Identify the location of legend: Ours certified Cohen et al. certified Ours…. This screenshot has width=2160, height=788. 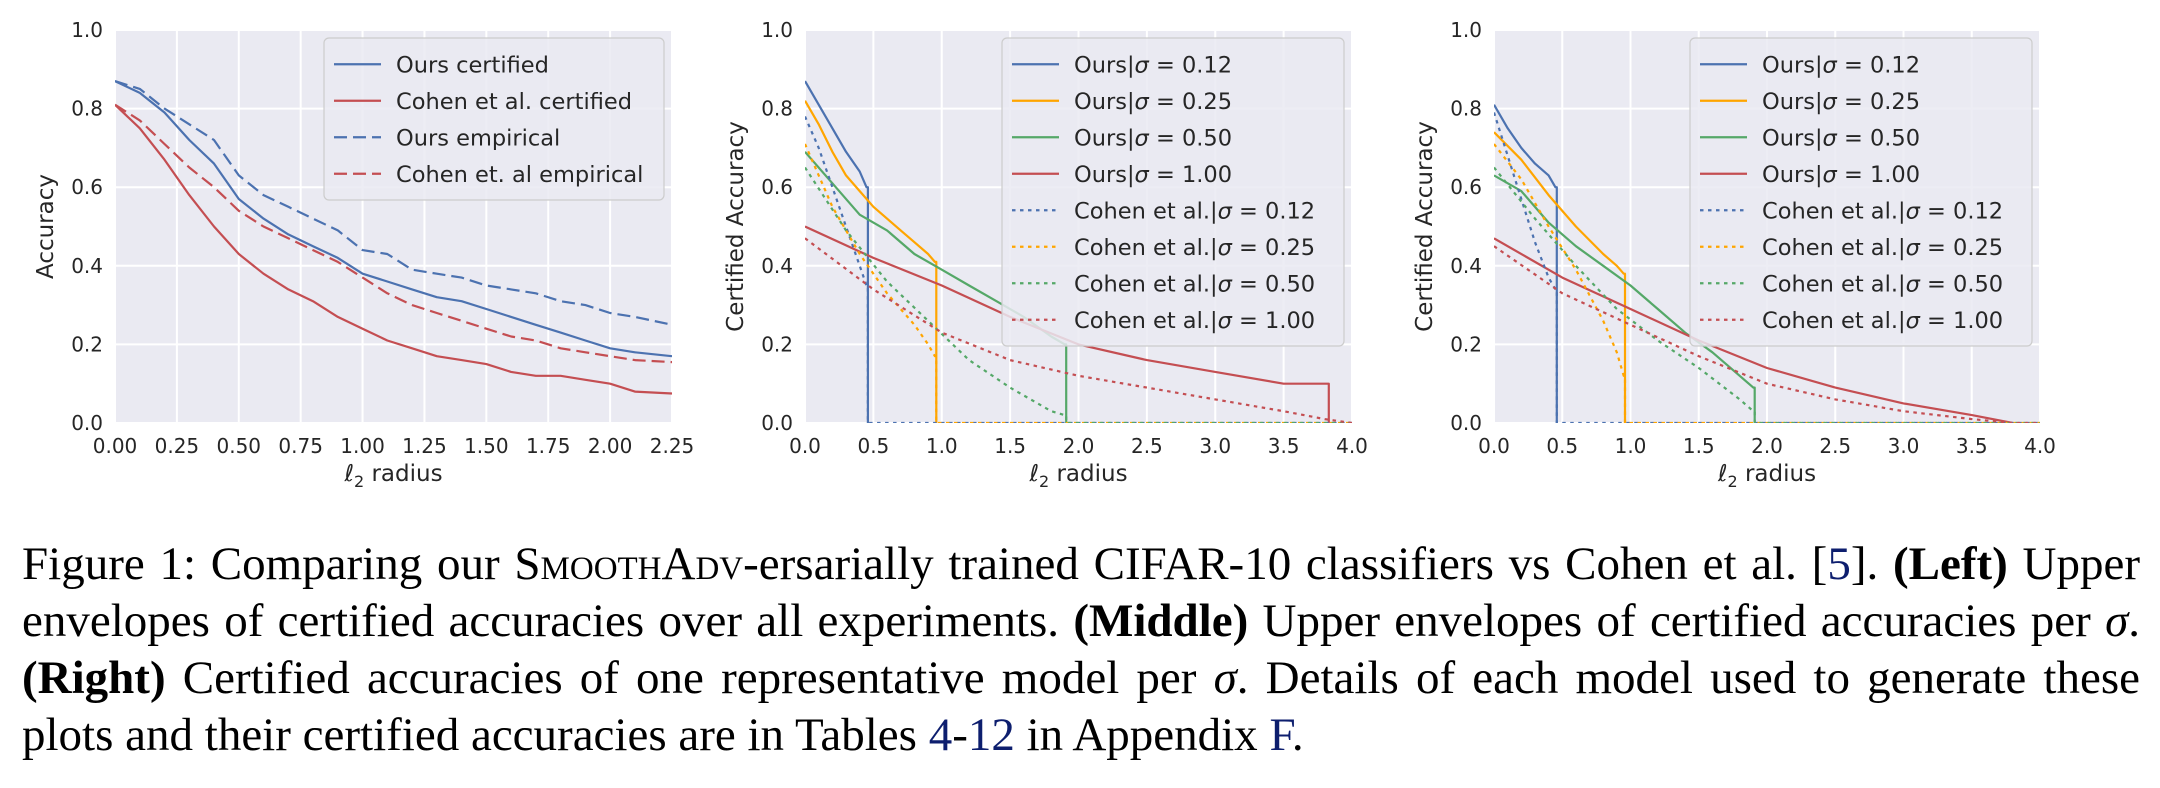
(494, 119).